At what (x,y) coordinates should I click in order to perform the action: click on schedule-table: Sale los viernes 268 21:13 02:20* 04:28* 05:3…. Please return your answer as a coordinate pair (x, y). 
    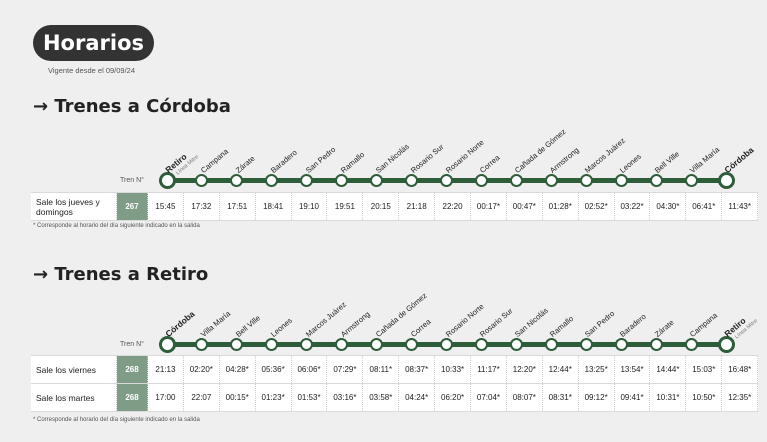
    Looking at the image, I should click on (395, 383).